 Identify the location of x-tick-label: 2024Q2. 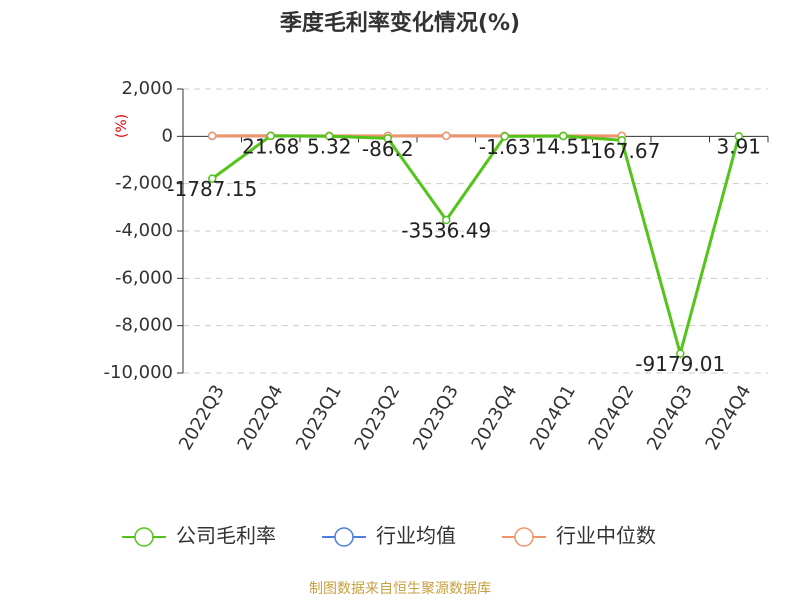
(612, 418).